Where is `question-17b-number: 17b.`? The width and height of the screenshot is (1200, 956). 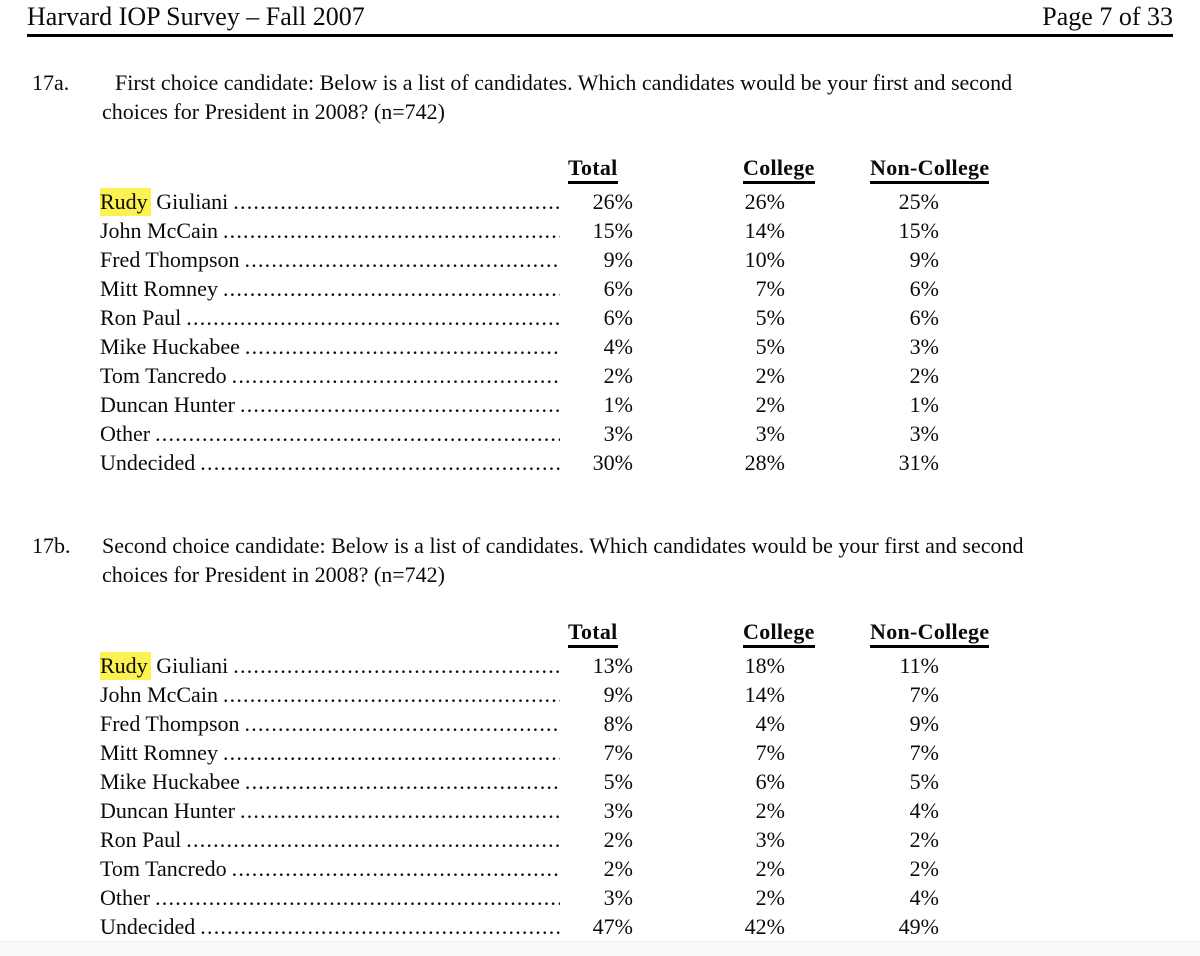 question-17b-number: 17b. is located at coordinates (51, 545).